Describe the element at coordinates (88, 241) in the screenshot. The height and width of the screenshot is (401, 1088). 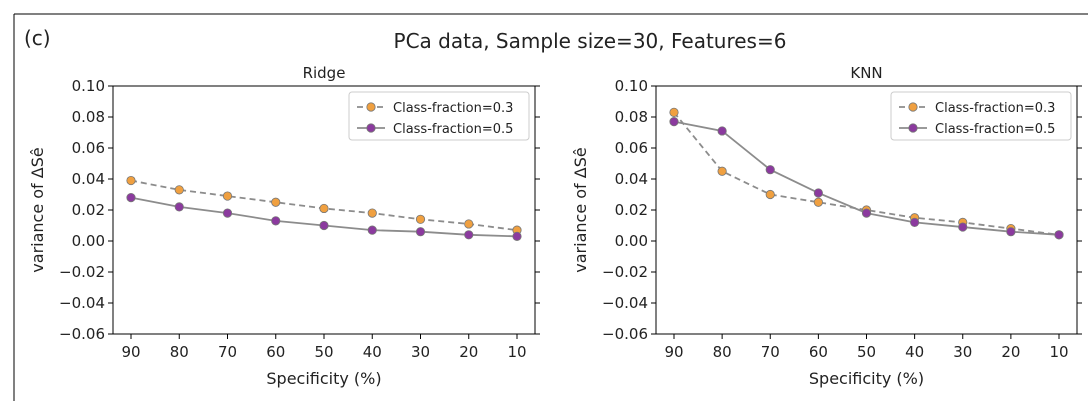
I see `ridge-y-tick-label: 0.00` at that location.